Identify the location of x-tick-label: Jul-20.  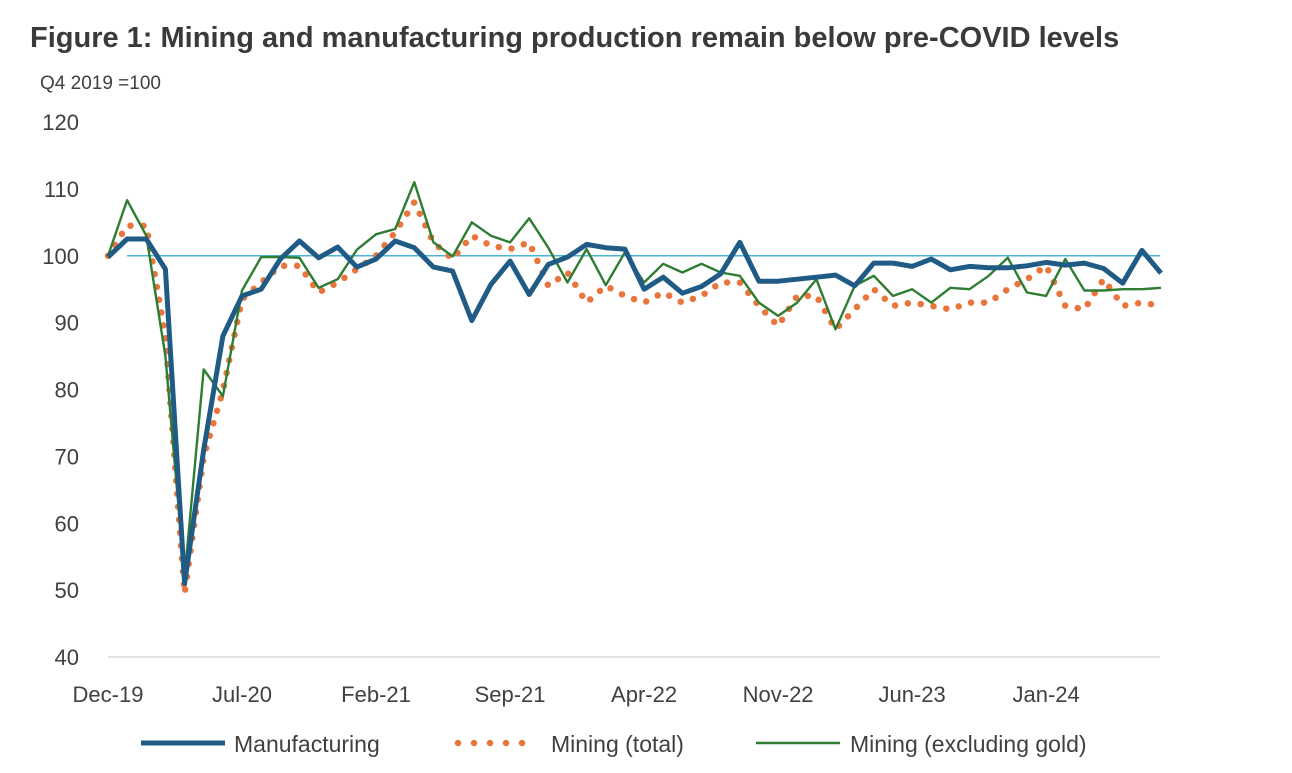
(242, 694).